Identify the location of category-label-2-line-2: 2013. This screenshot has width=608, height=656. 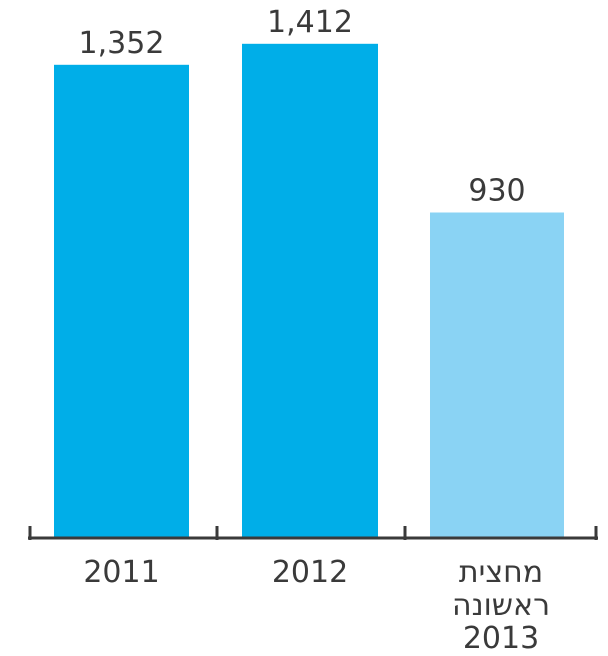
(501, 638).